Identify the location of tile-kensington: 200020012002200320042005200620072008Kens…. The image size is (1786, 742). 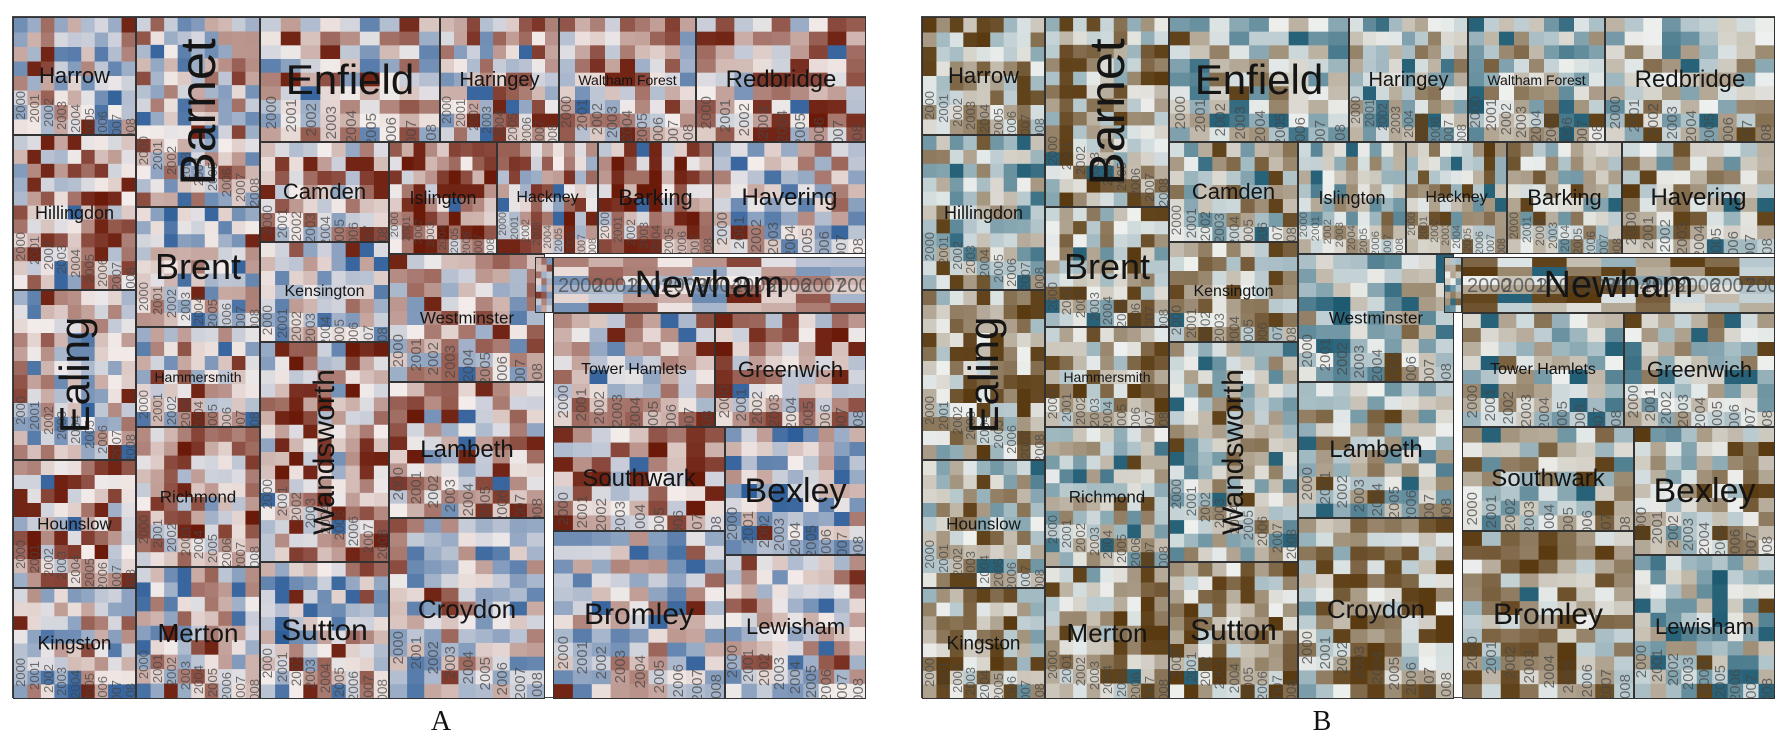
(324, 292).